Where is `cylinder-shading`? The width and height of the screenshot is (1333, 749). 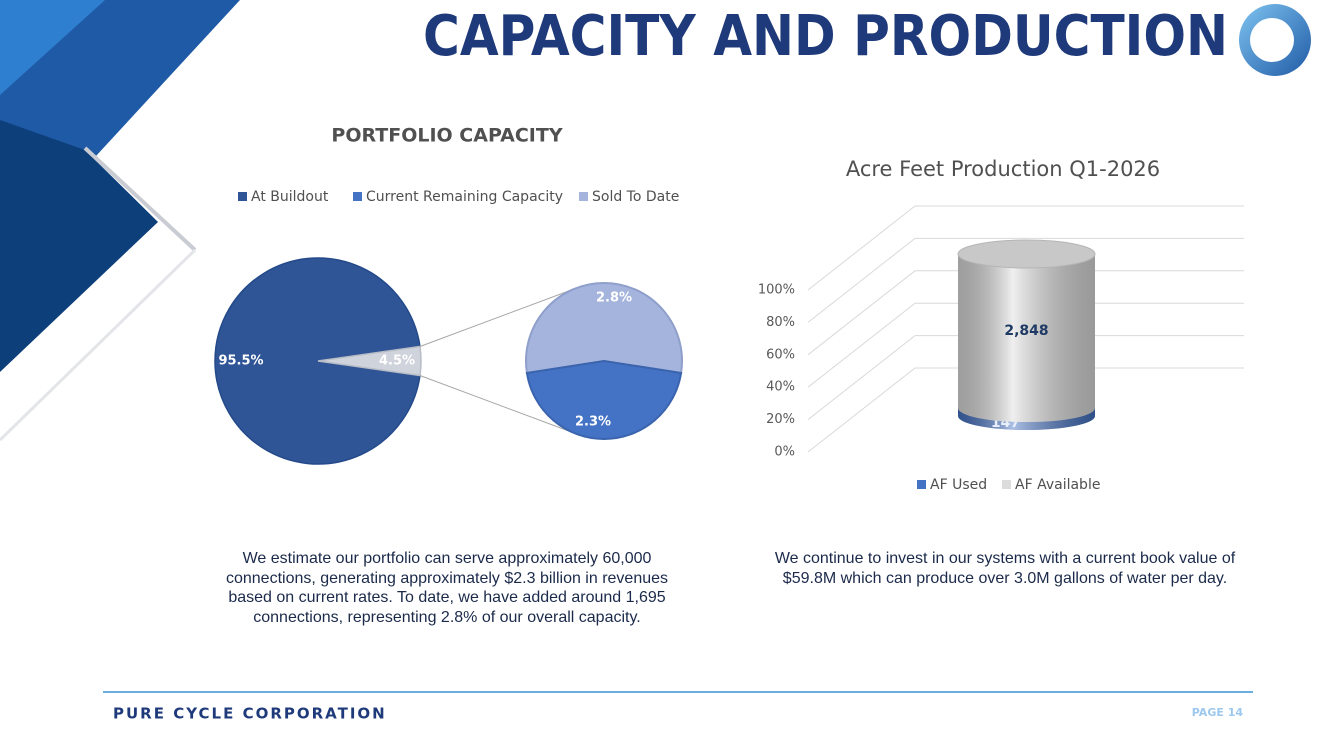 cylinder-shading is located at coordinates (1026, 338).